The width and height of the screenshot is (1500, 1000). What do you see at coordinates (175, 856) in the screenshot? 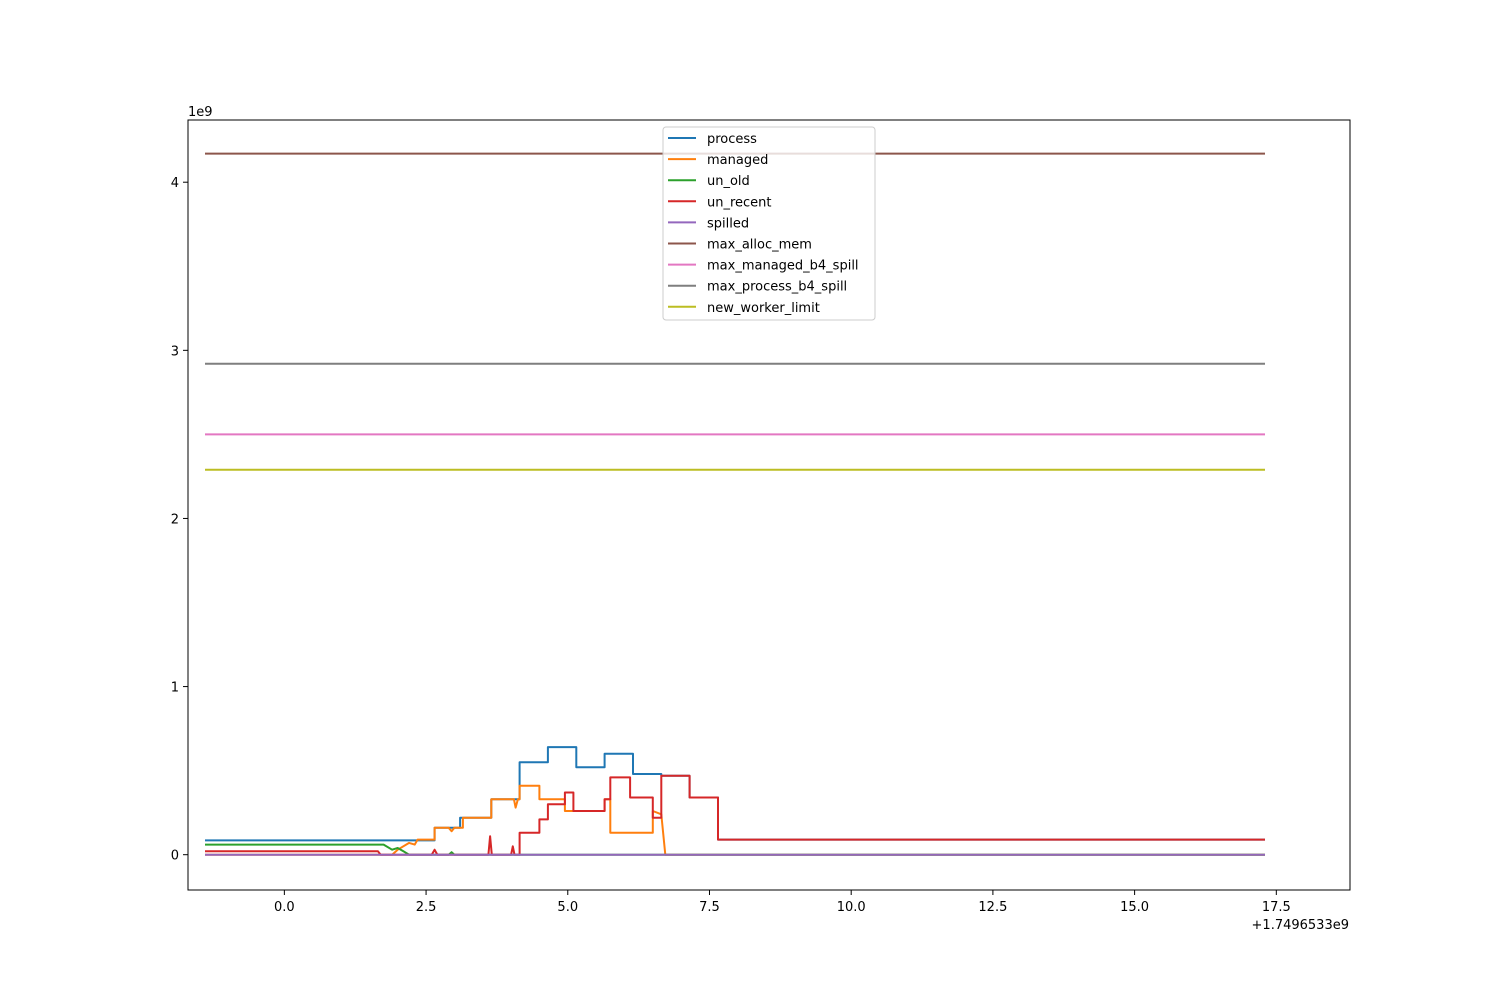
I see `y-tick-label: 0` at bounding box center [175, 856].